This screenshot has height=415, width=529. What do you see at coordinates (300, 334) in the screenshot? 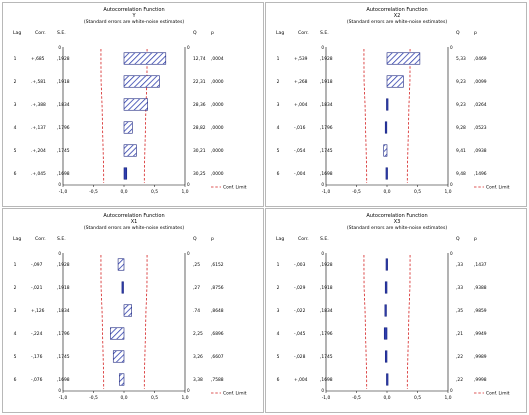
I see `corr-value: -,045` at bounding box center [300, 334].